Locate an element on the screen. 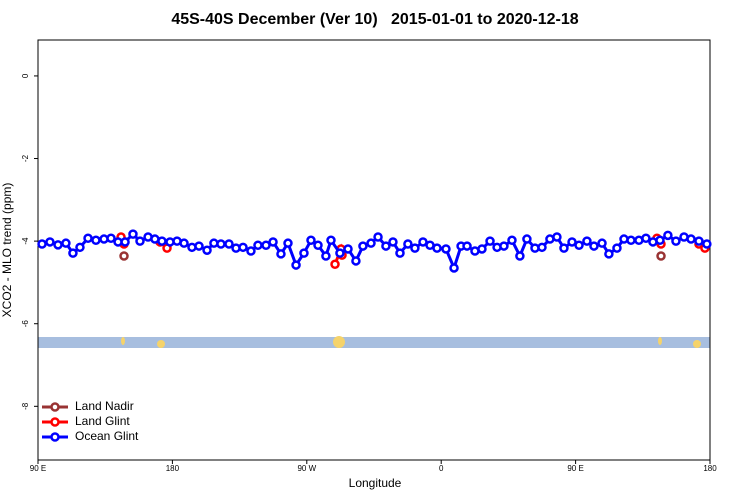 This screenshot has width=750, height=500. y-tick-label: -6 is located at coordinates (25, 324).